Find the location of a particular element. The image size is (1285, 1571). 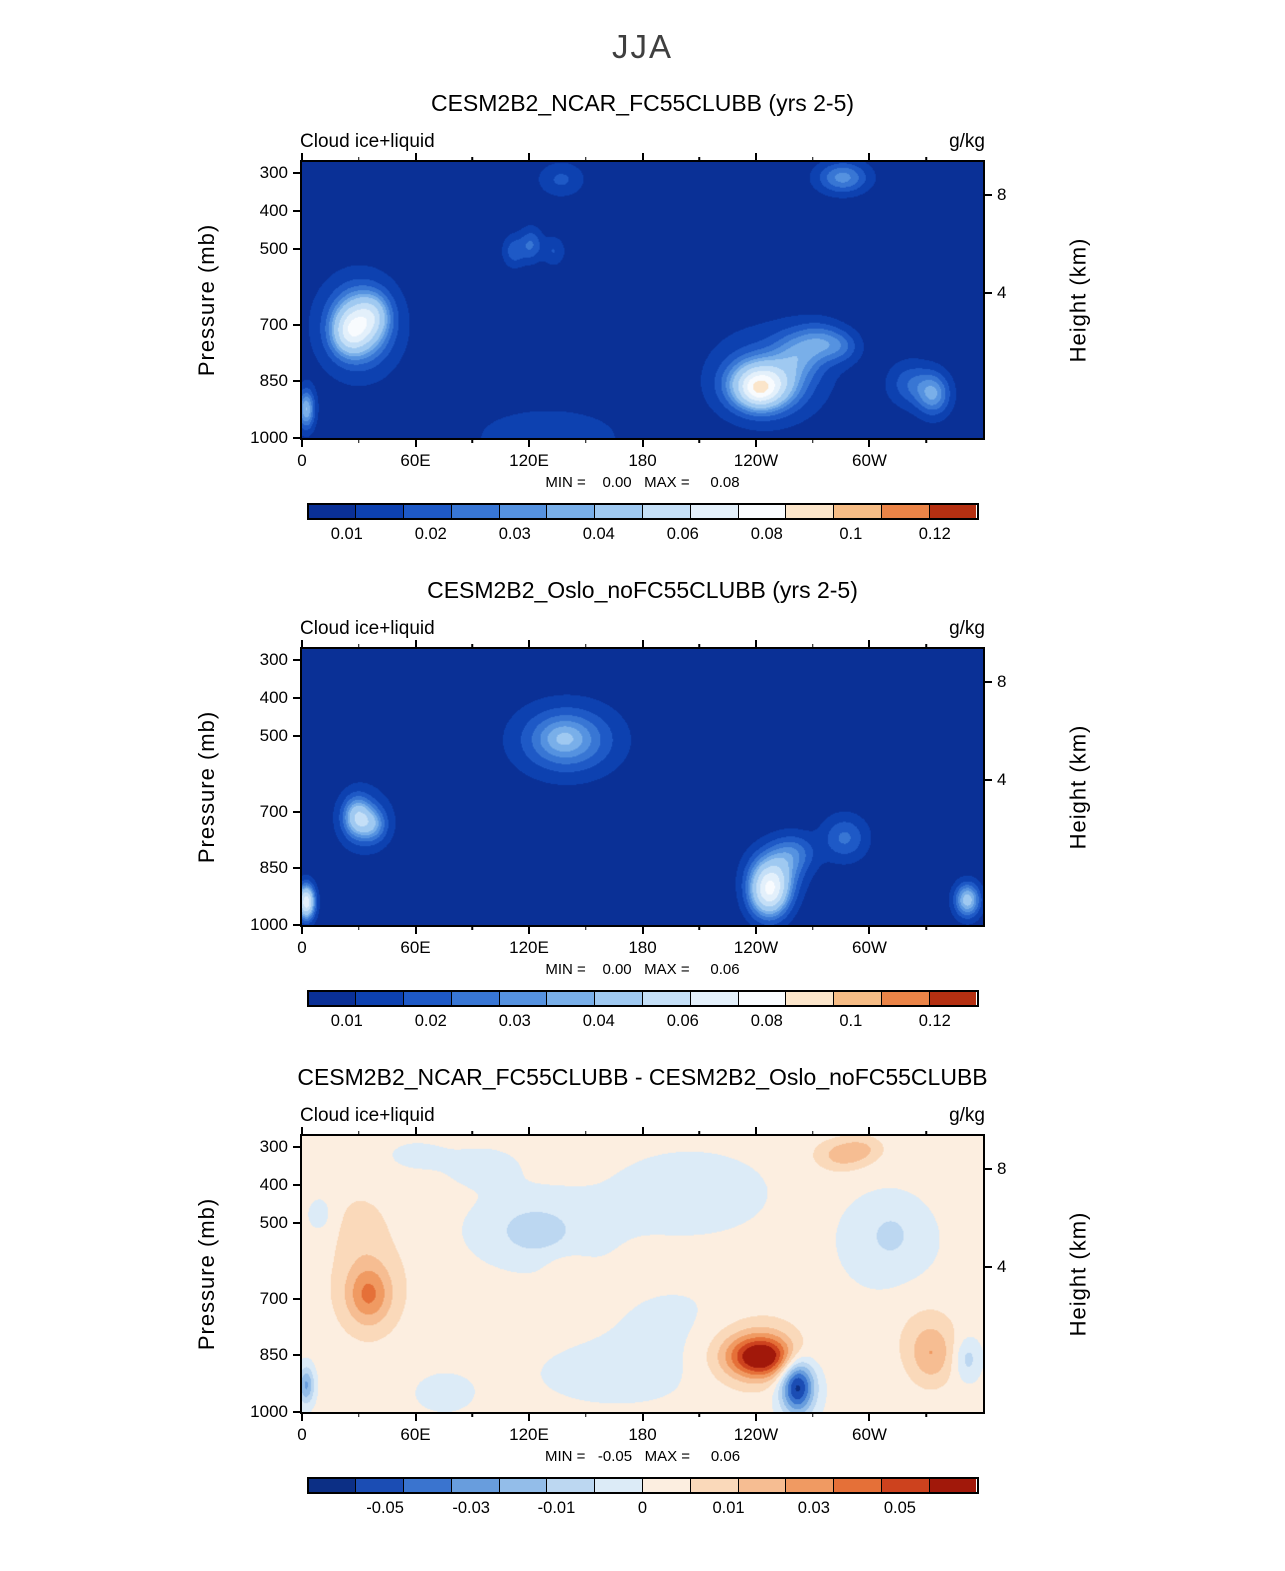

pressure-tick-label: 400 is located at coordinates (273, 698).